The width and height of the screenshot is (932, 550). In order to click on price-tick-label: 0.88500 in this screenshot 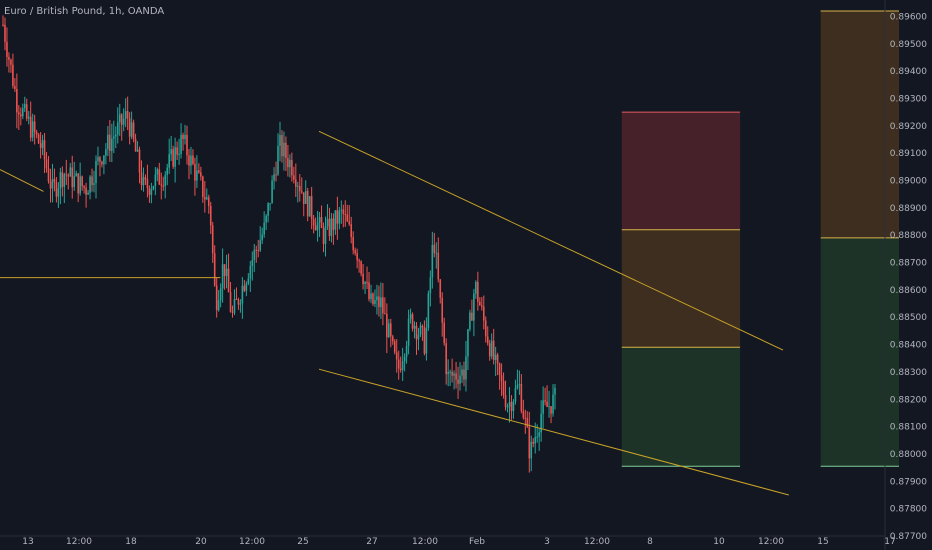, I will do `click(908, 318)`.